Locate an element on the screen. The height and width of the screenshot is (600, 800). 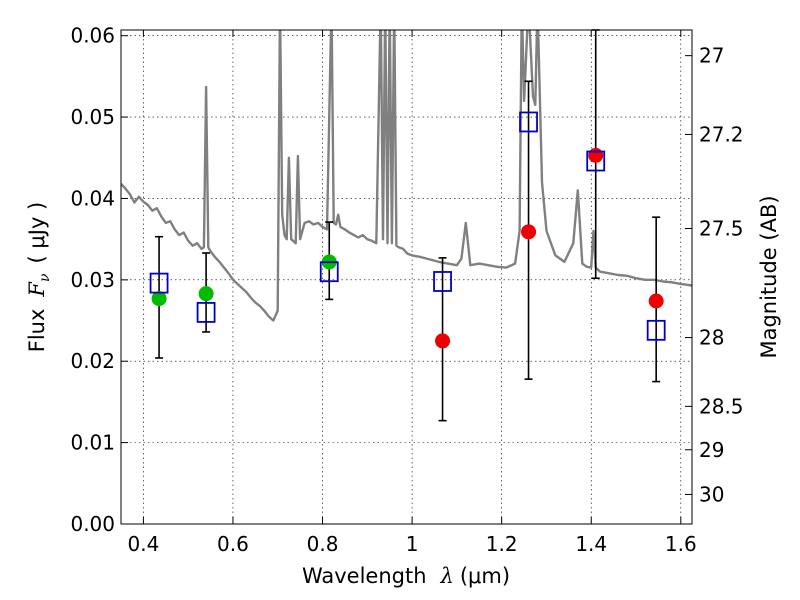
y2-axis-label: Magnitude (AB) is located at coordinates (769, 276).